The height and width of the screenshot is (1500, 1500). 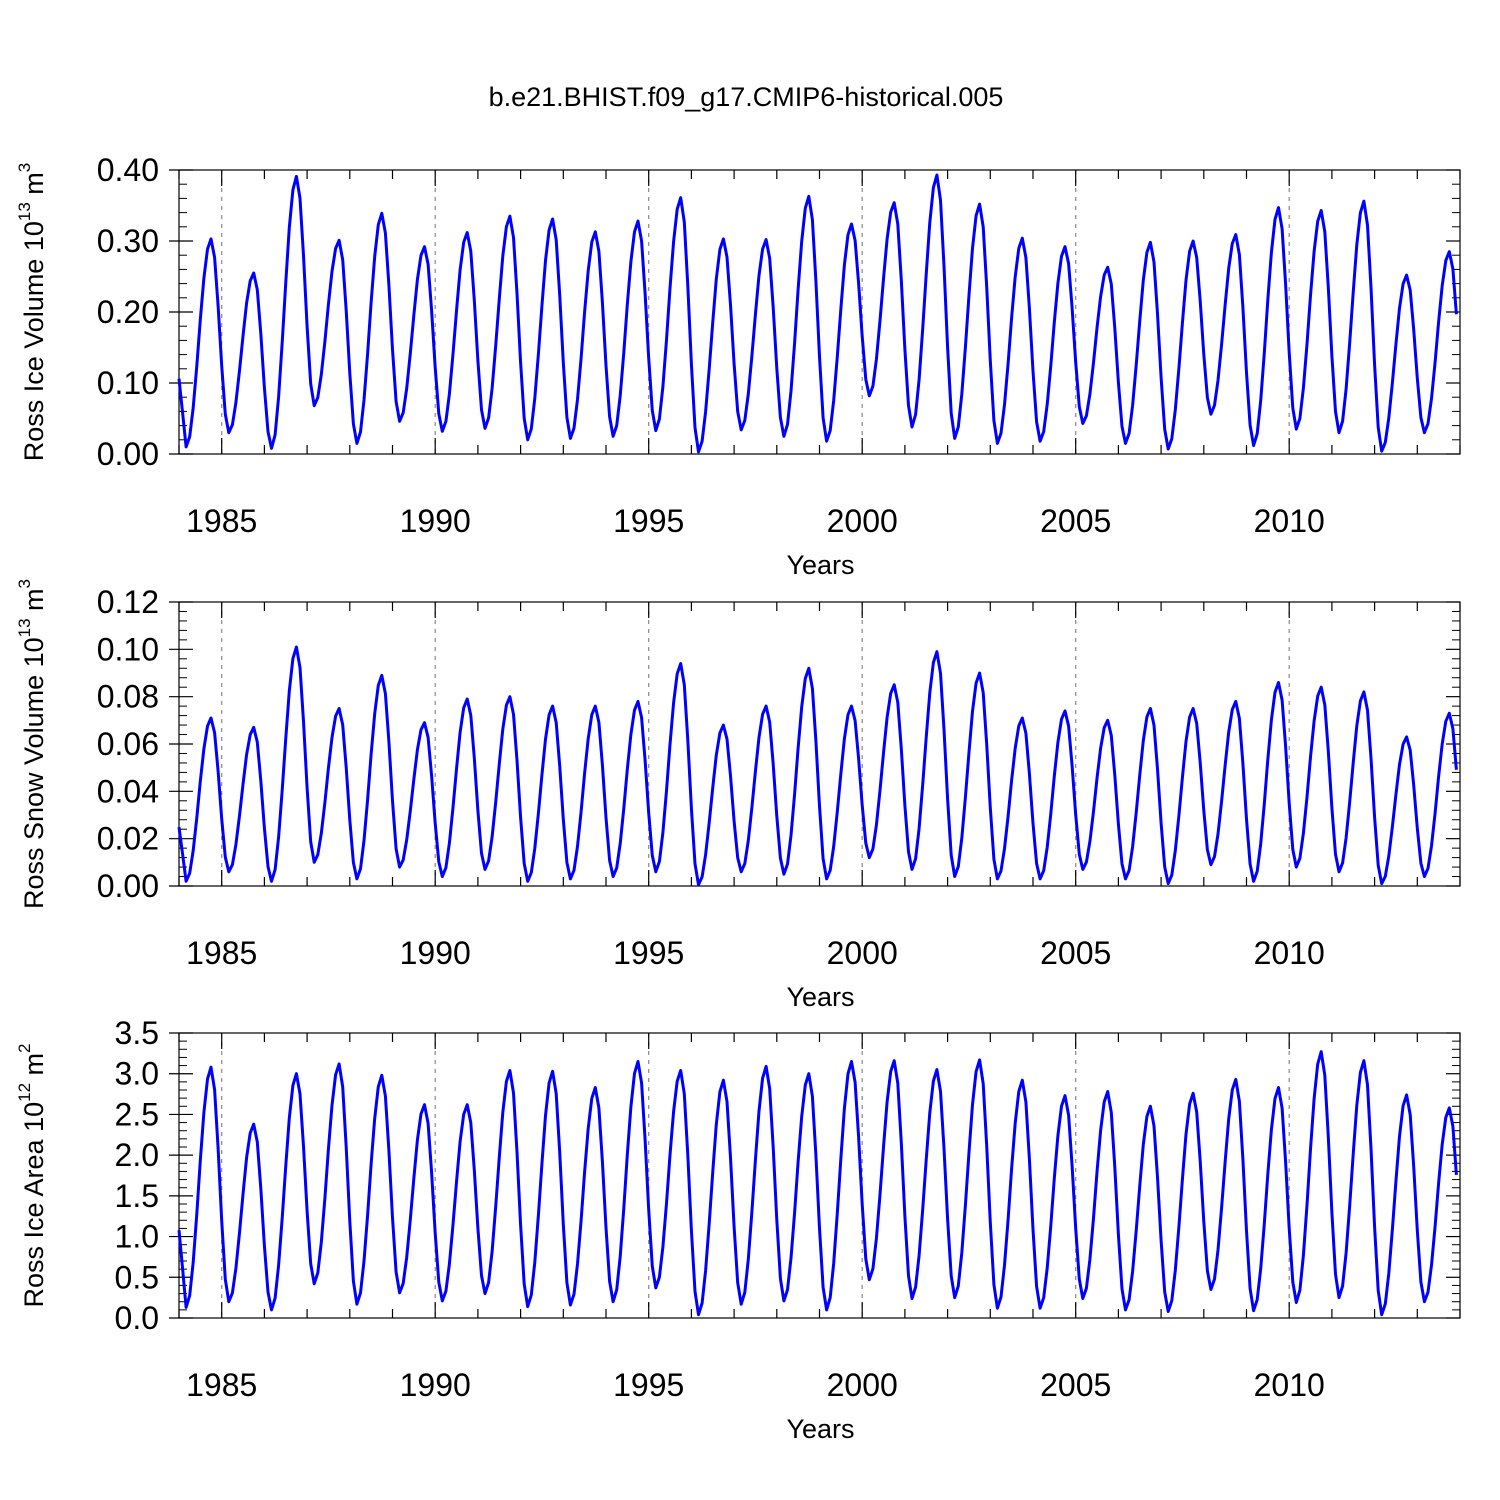 What do you see at coordinates (128, 697) in the screenshot?
I see `snow-volume-y-tick-label: 0.08` at bounding box center [128, 697].